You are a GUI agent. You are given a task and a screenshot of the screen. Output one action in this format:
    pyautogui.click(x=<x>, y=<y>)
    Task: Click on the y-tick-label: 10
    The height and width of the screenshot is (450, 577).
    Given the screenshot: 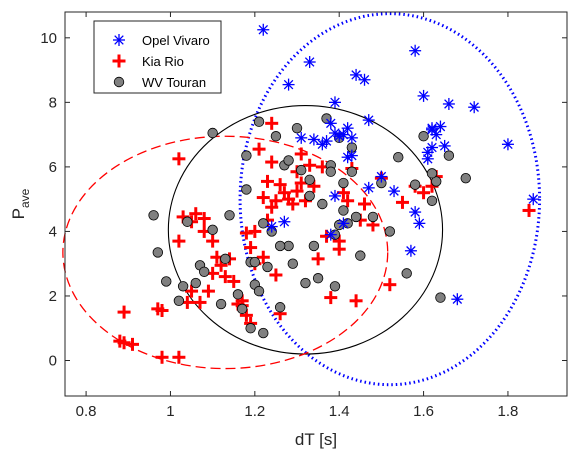 What is the action you would take?
    pyautogui.click(x=48, y=38)
    